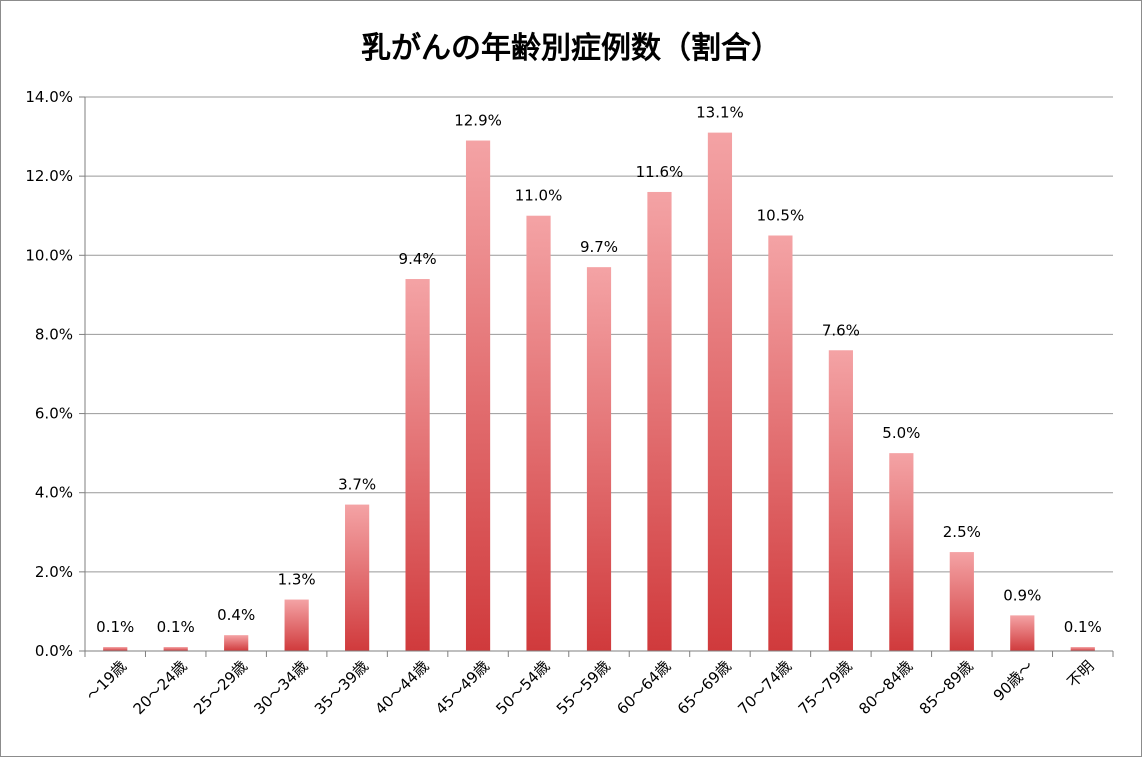  Describe the element at coordinates (539, 196) in the screenshot. I see `data-label: 11.0%` at that location.